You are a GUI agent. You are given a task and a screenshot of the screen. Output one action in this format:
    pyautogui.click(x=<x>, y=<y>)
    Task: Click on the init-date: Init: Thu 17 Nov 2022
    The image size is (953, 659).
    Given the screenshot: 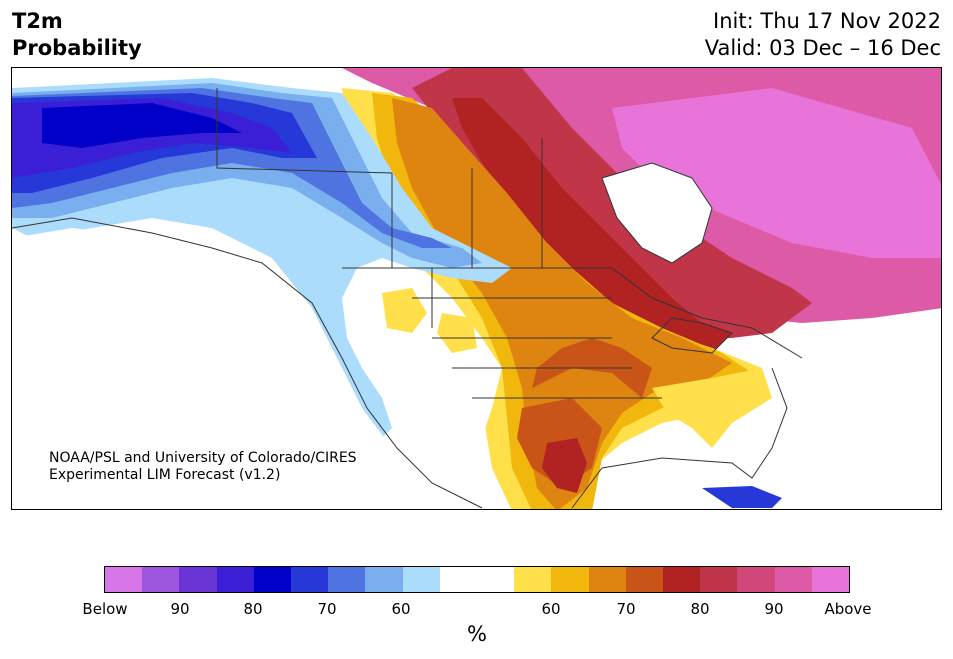 What is the action you would take?
    pyautogui.click(x=827, y=21)
    